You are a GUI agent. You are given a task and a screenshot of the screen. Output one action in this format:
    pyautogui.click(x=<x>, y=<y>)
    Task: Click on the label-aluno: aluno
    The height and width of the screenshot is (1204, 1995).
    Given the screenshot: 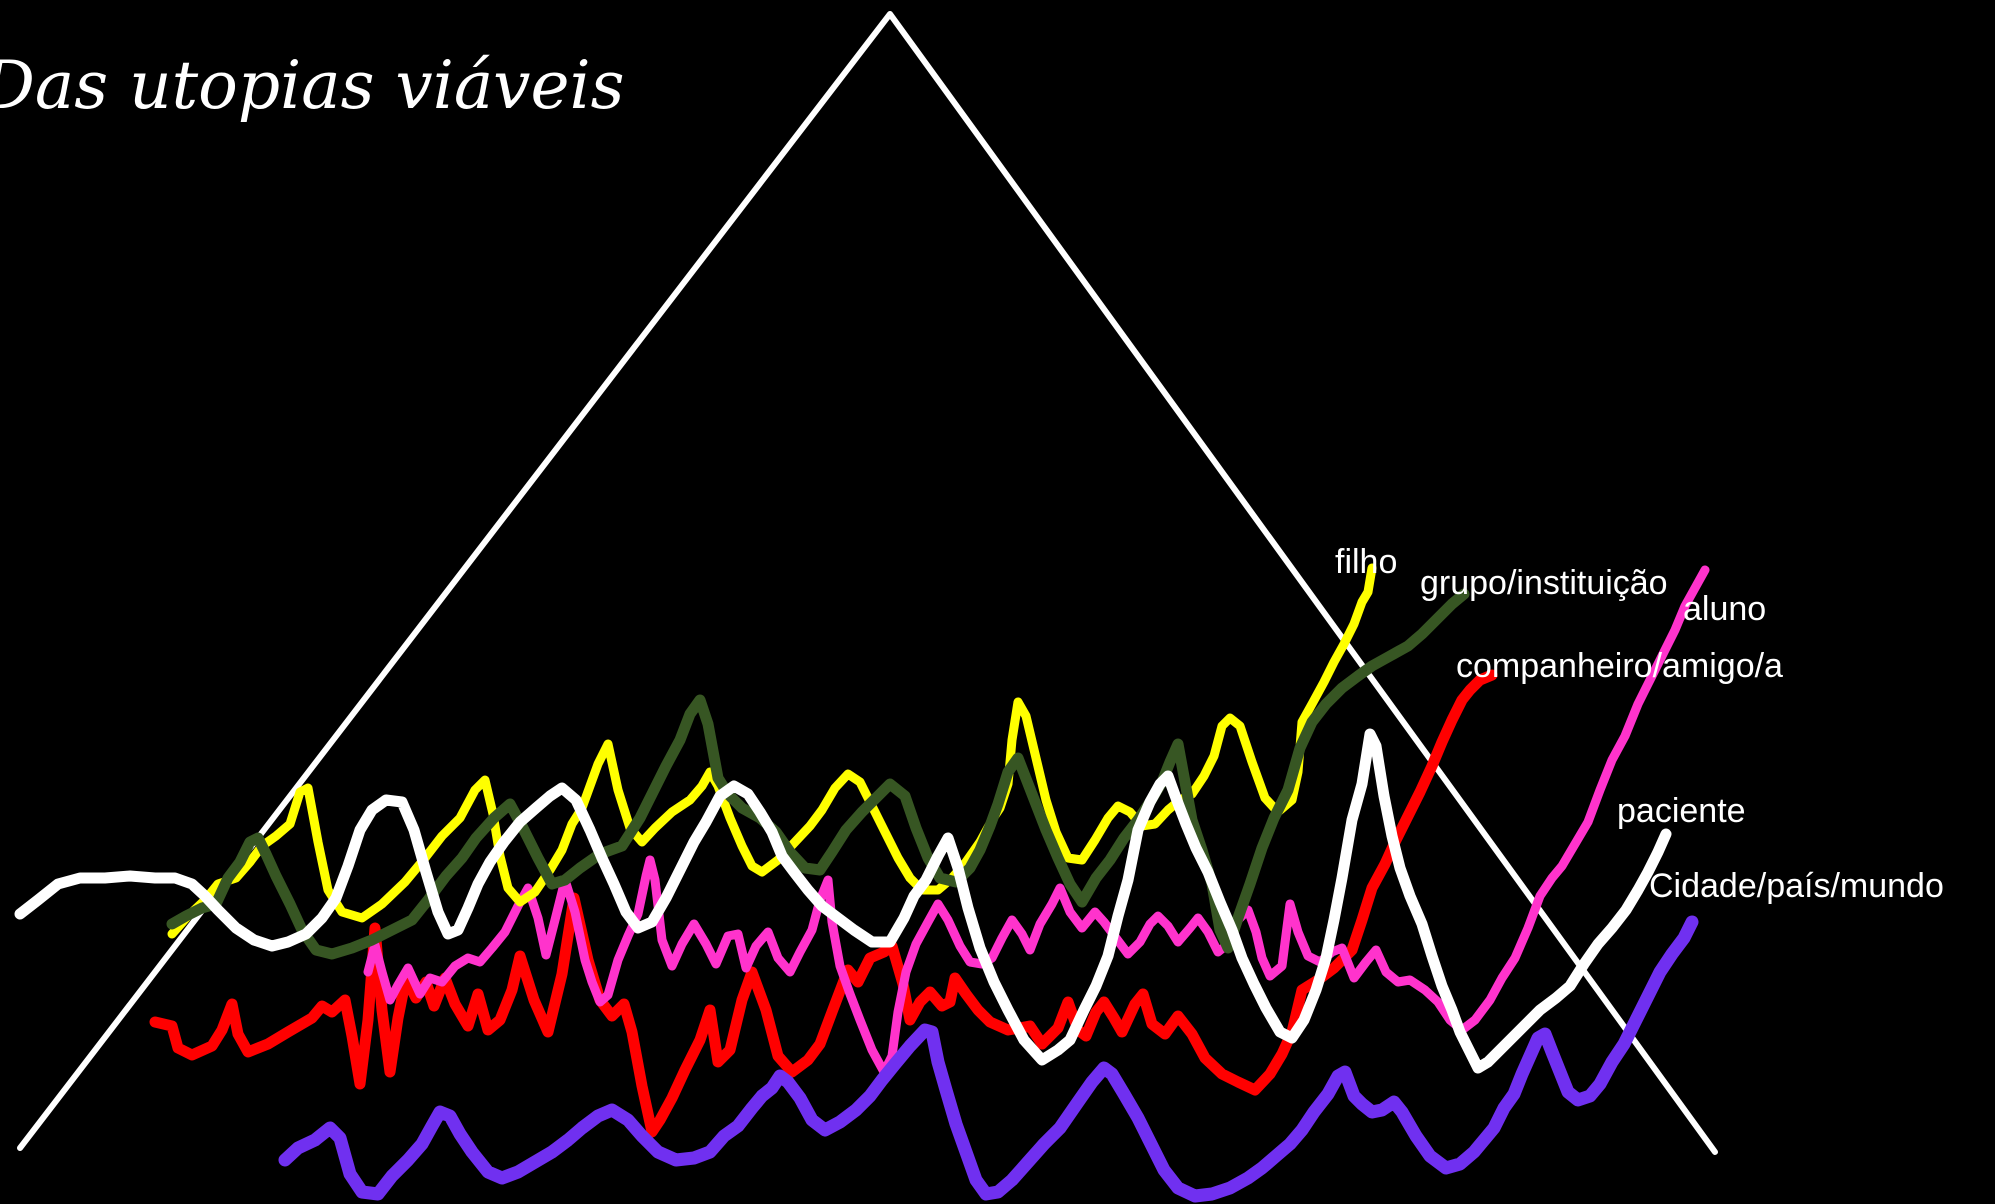 What is the action you would take?
    pyautogui.click(x=1724, y=609)
    